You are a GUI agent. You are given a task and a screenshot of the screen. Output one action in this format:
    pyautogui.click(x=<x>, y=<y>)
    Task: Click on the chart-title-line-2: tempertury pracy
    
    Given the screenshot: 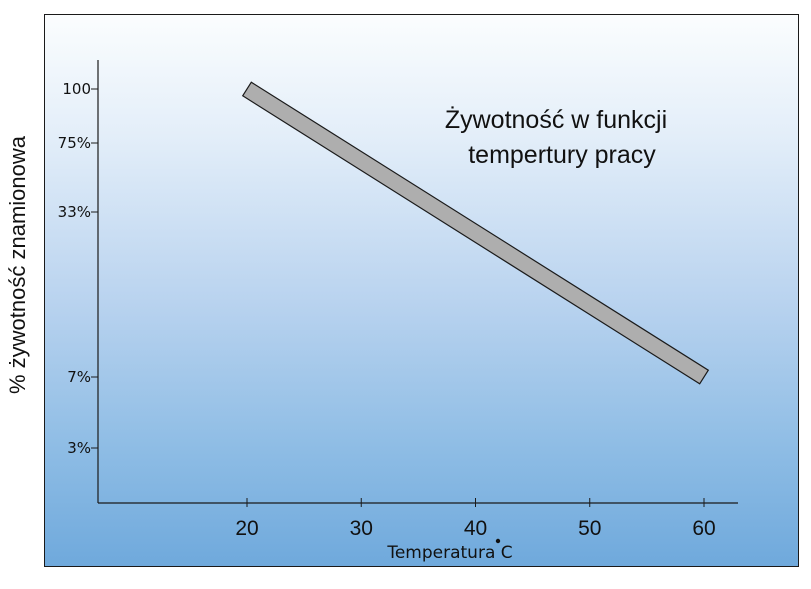 What is the action you would take?
    pyautogui.click(x=562, y=155)
    